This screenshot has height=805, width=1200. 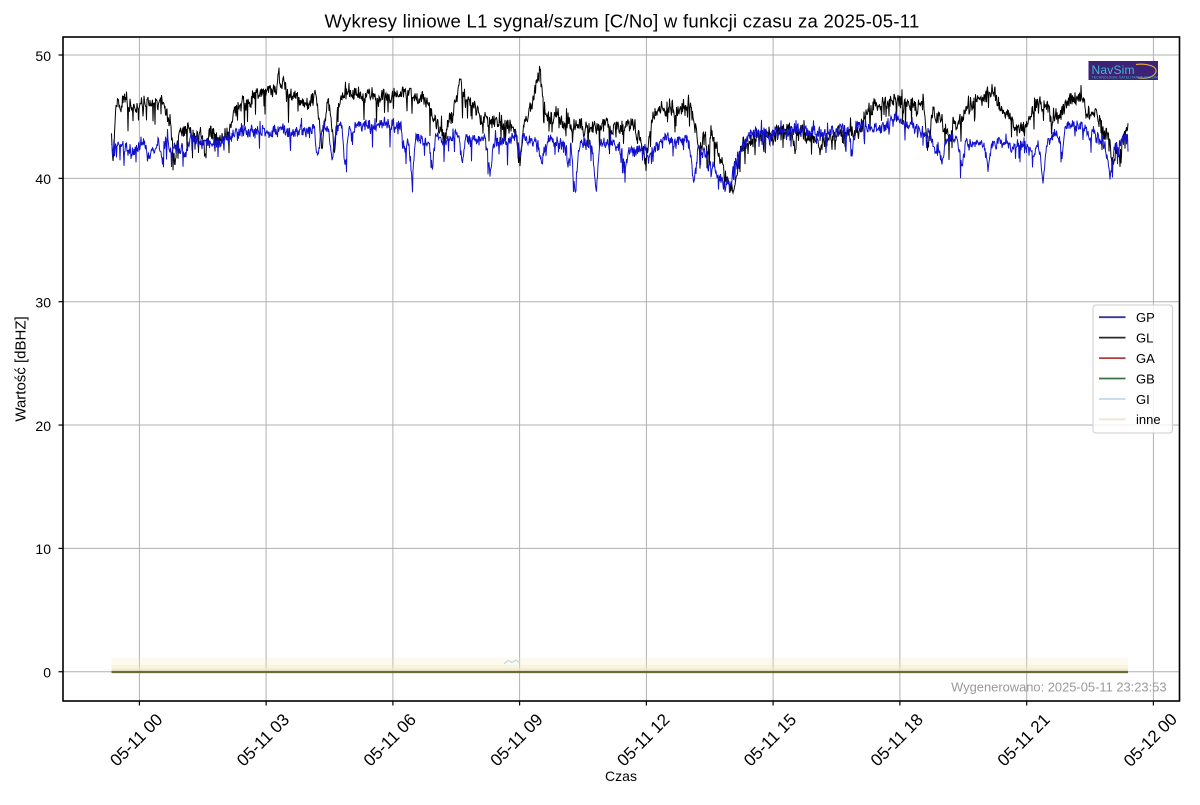 I want to click on svg-text: 10, so click(x=43, y=549).